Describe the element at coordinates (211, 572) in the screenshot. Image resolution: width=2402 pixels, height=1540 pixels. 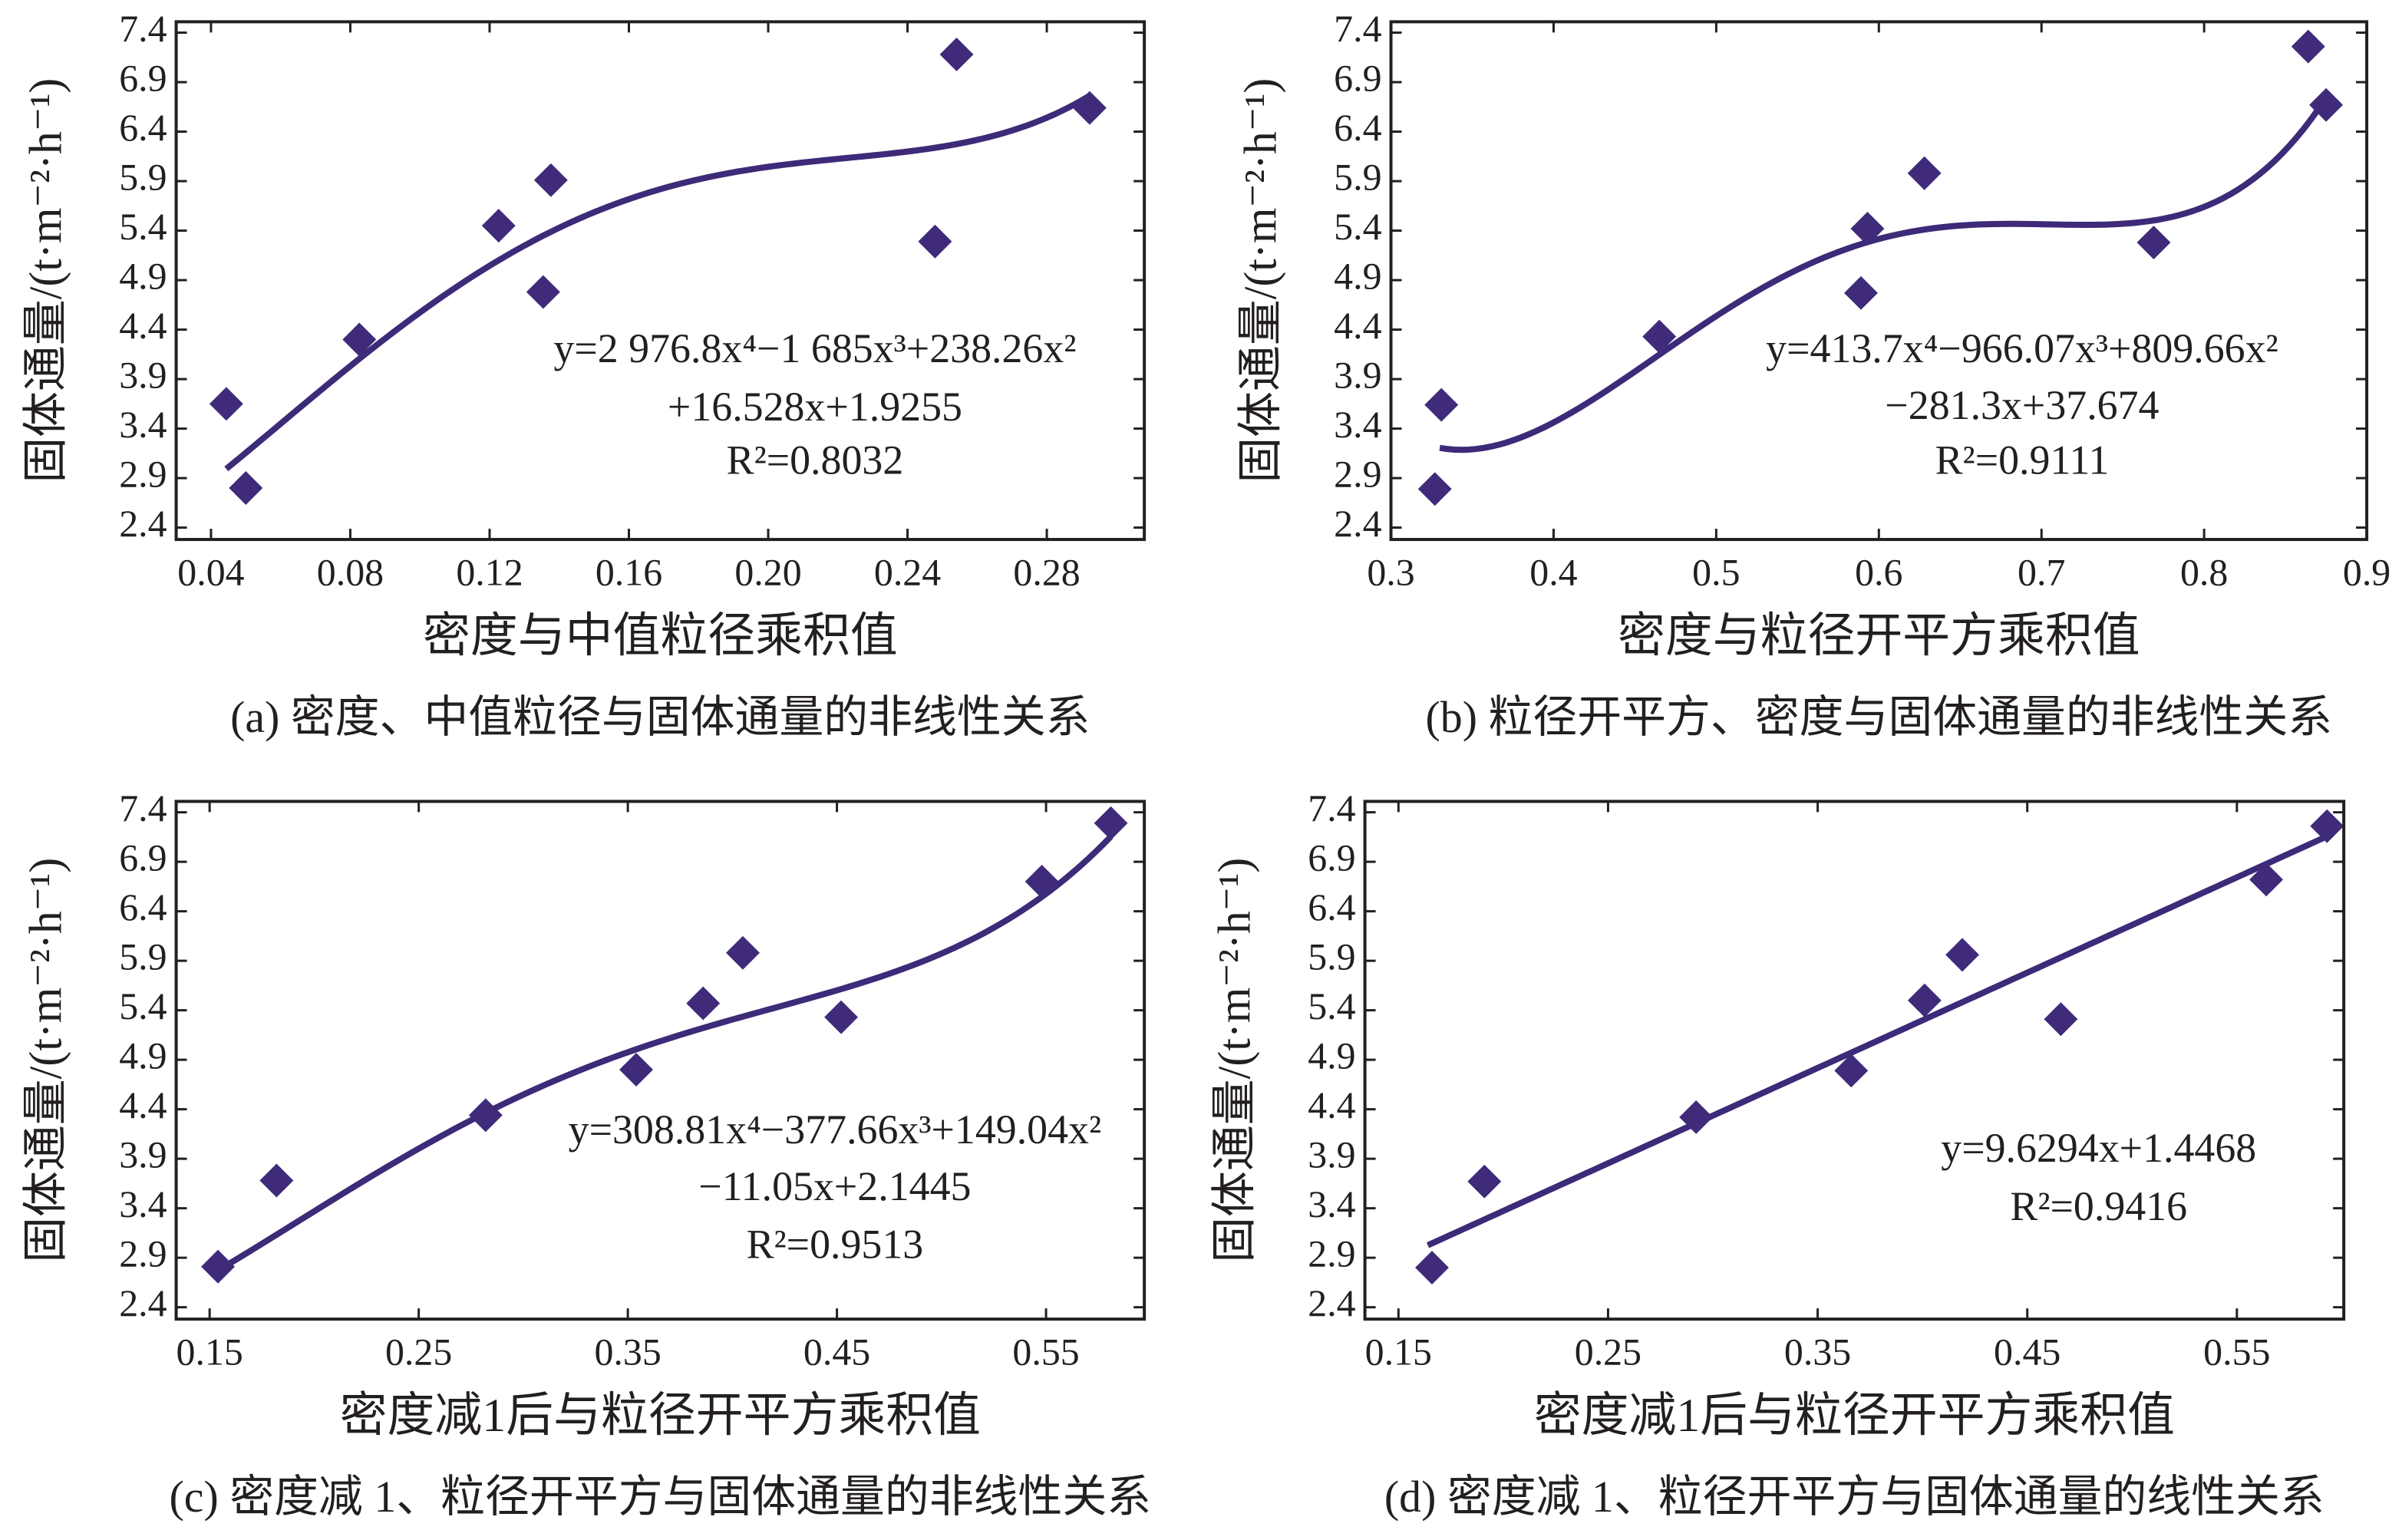
I see `x-tick-label: 0.04` at that location.